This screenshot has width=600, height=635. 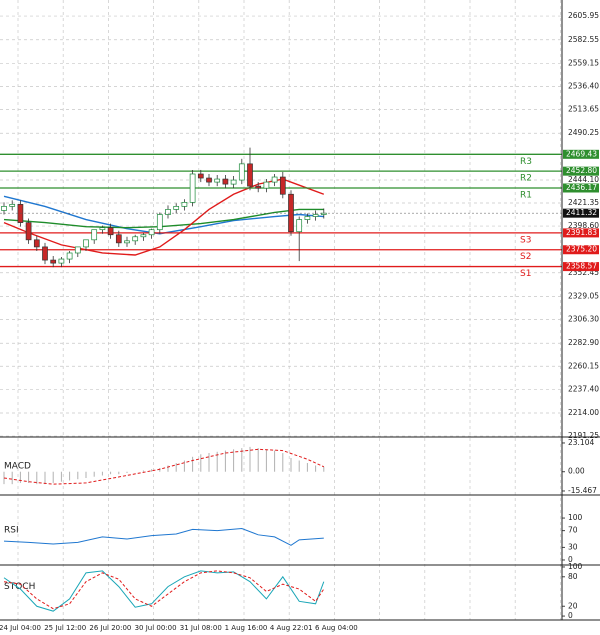 What do you see at coordinates (201, 628) in the screenshot?
I see `x-tick-label: 31 Jul 08:00` at bounding box center [201, 628].